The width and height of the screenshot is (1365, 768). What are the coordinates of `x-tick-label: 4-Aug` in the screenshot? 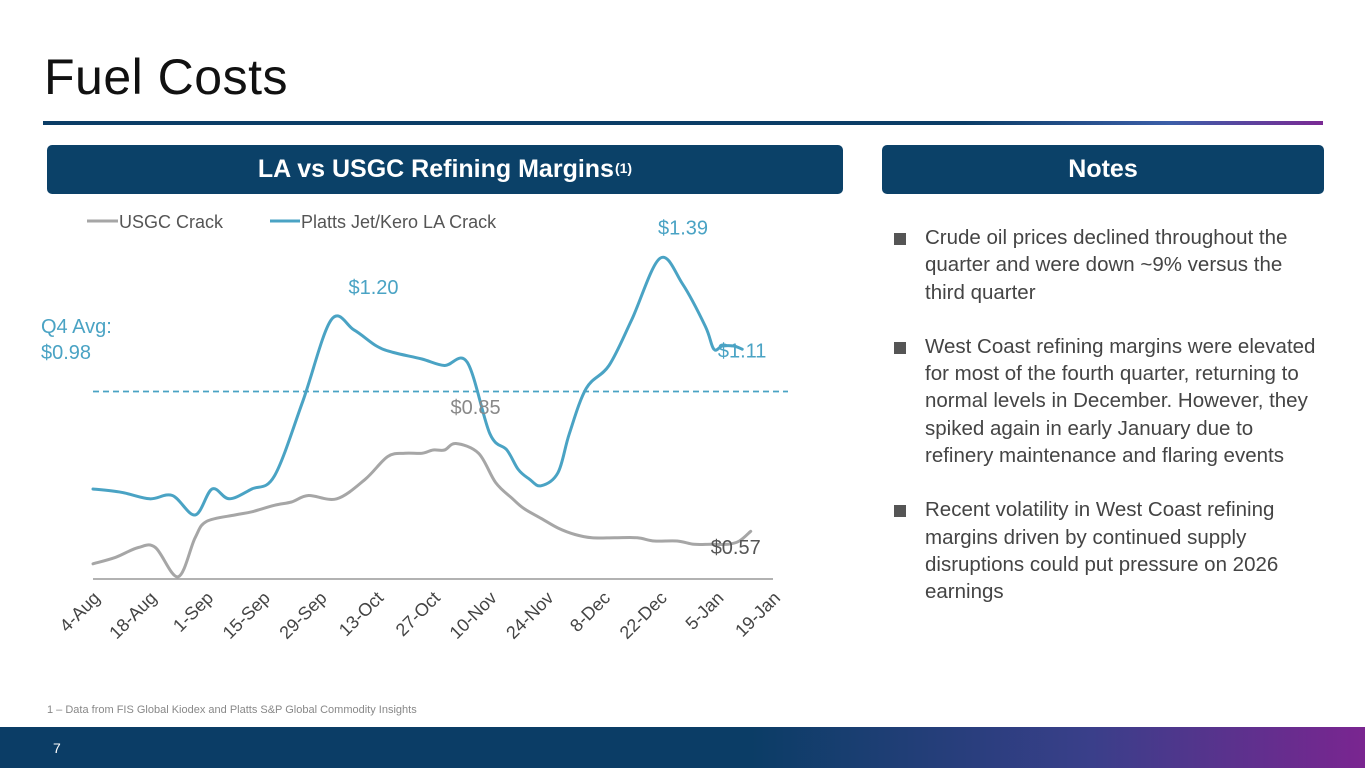 It's located at (80, 612).